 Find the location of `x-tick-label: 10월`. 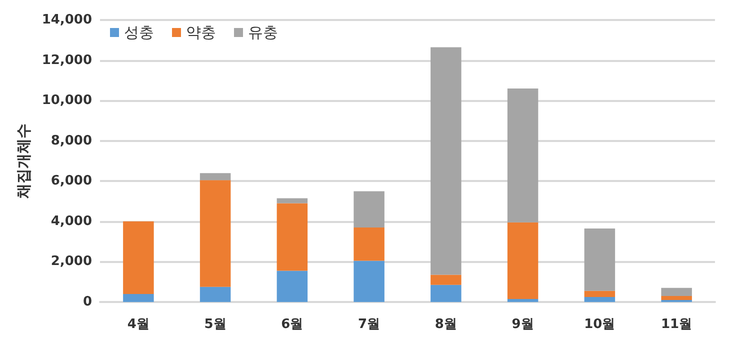

x-tick-label: 10월 is located at coordinates (600, 324).